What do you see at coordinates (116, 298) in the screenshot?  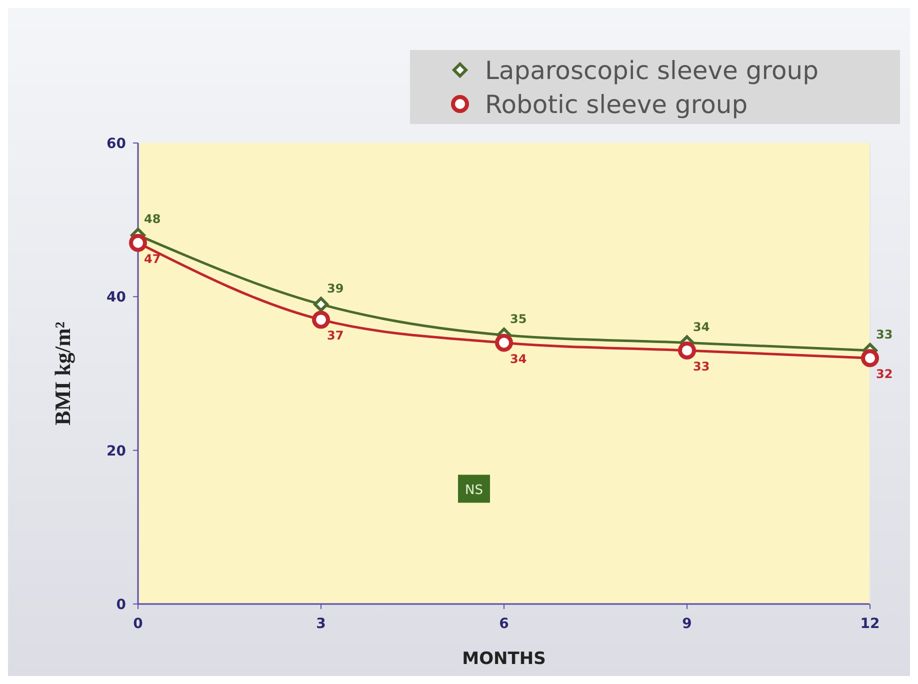 I see `y-tick-label: 40` at bounding box center [116, 298].